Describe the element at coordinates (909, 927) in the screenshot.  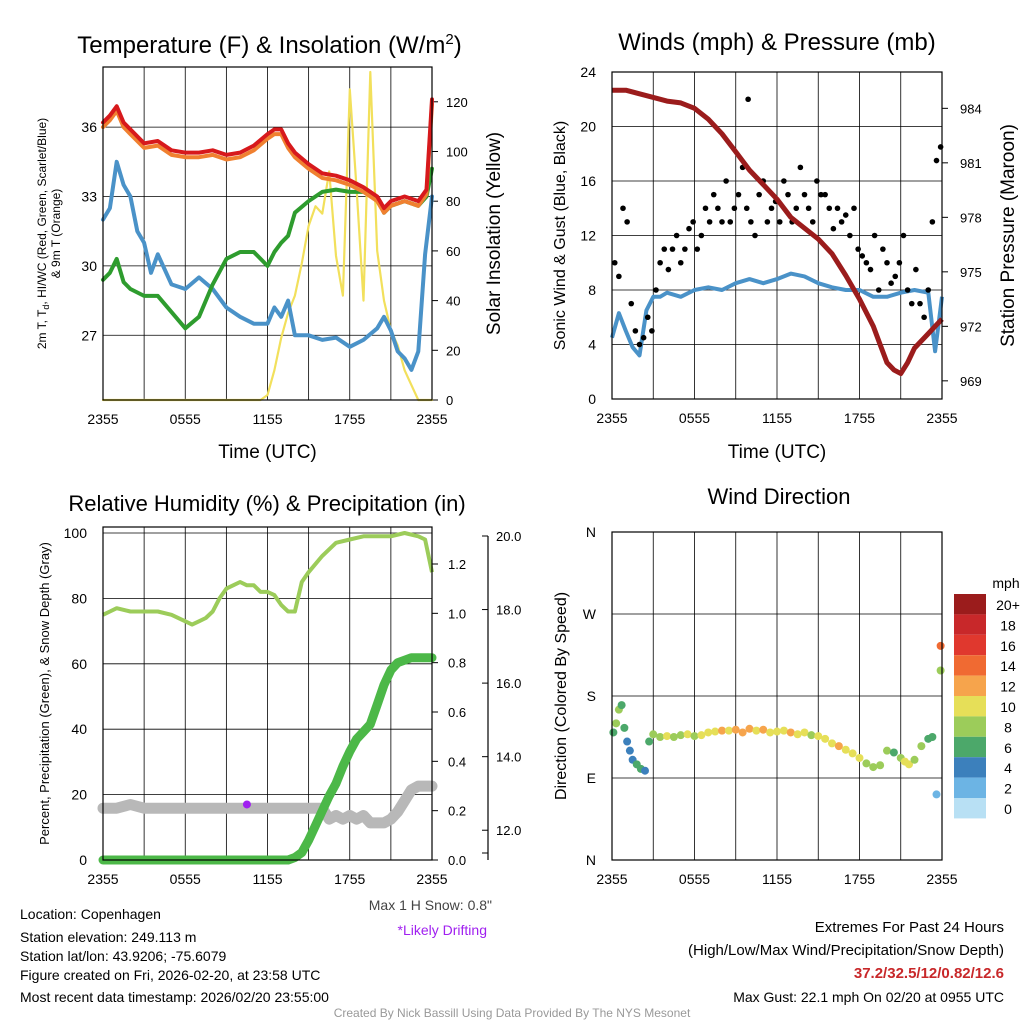
I see `extremes-title: Extremes For Past 24 Hours` at that location.